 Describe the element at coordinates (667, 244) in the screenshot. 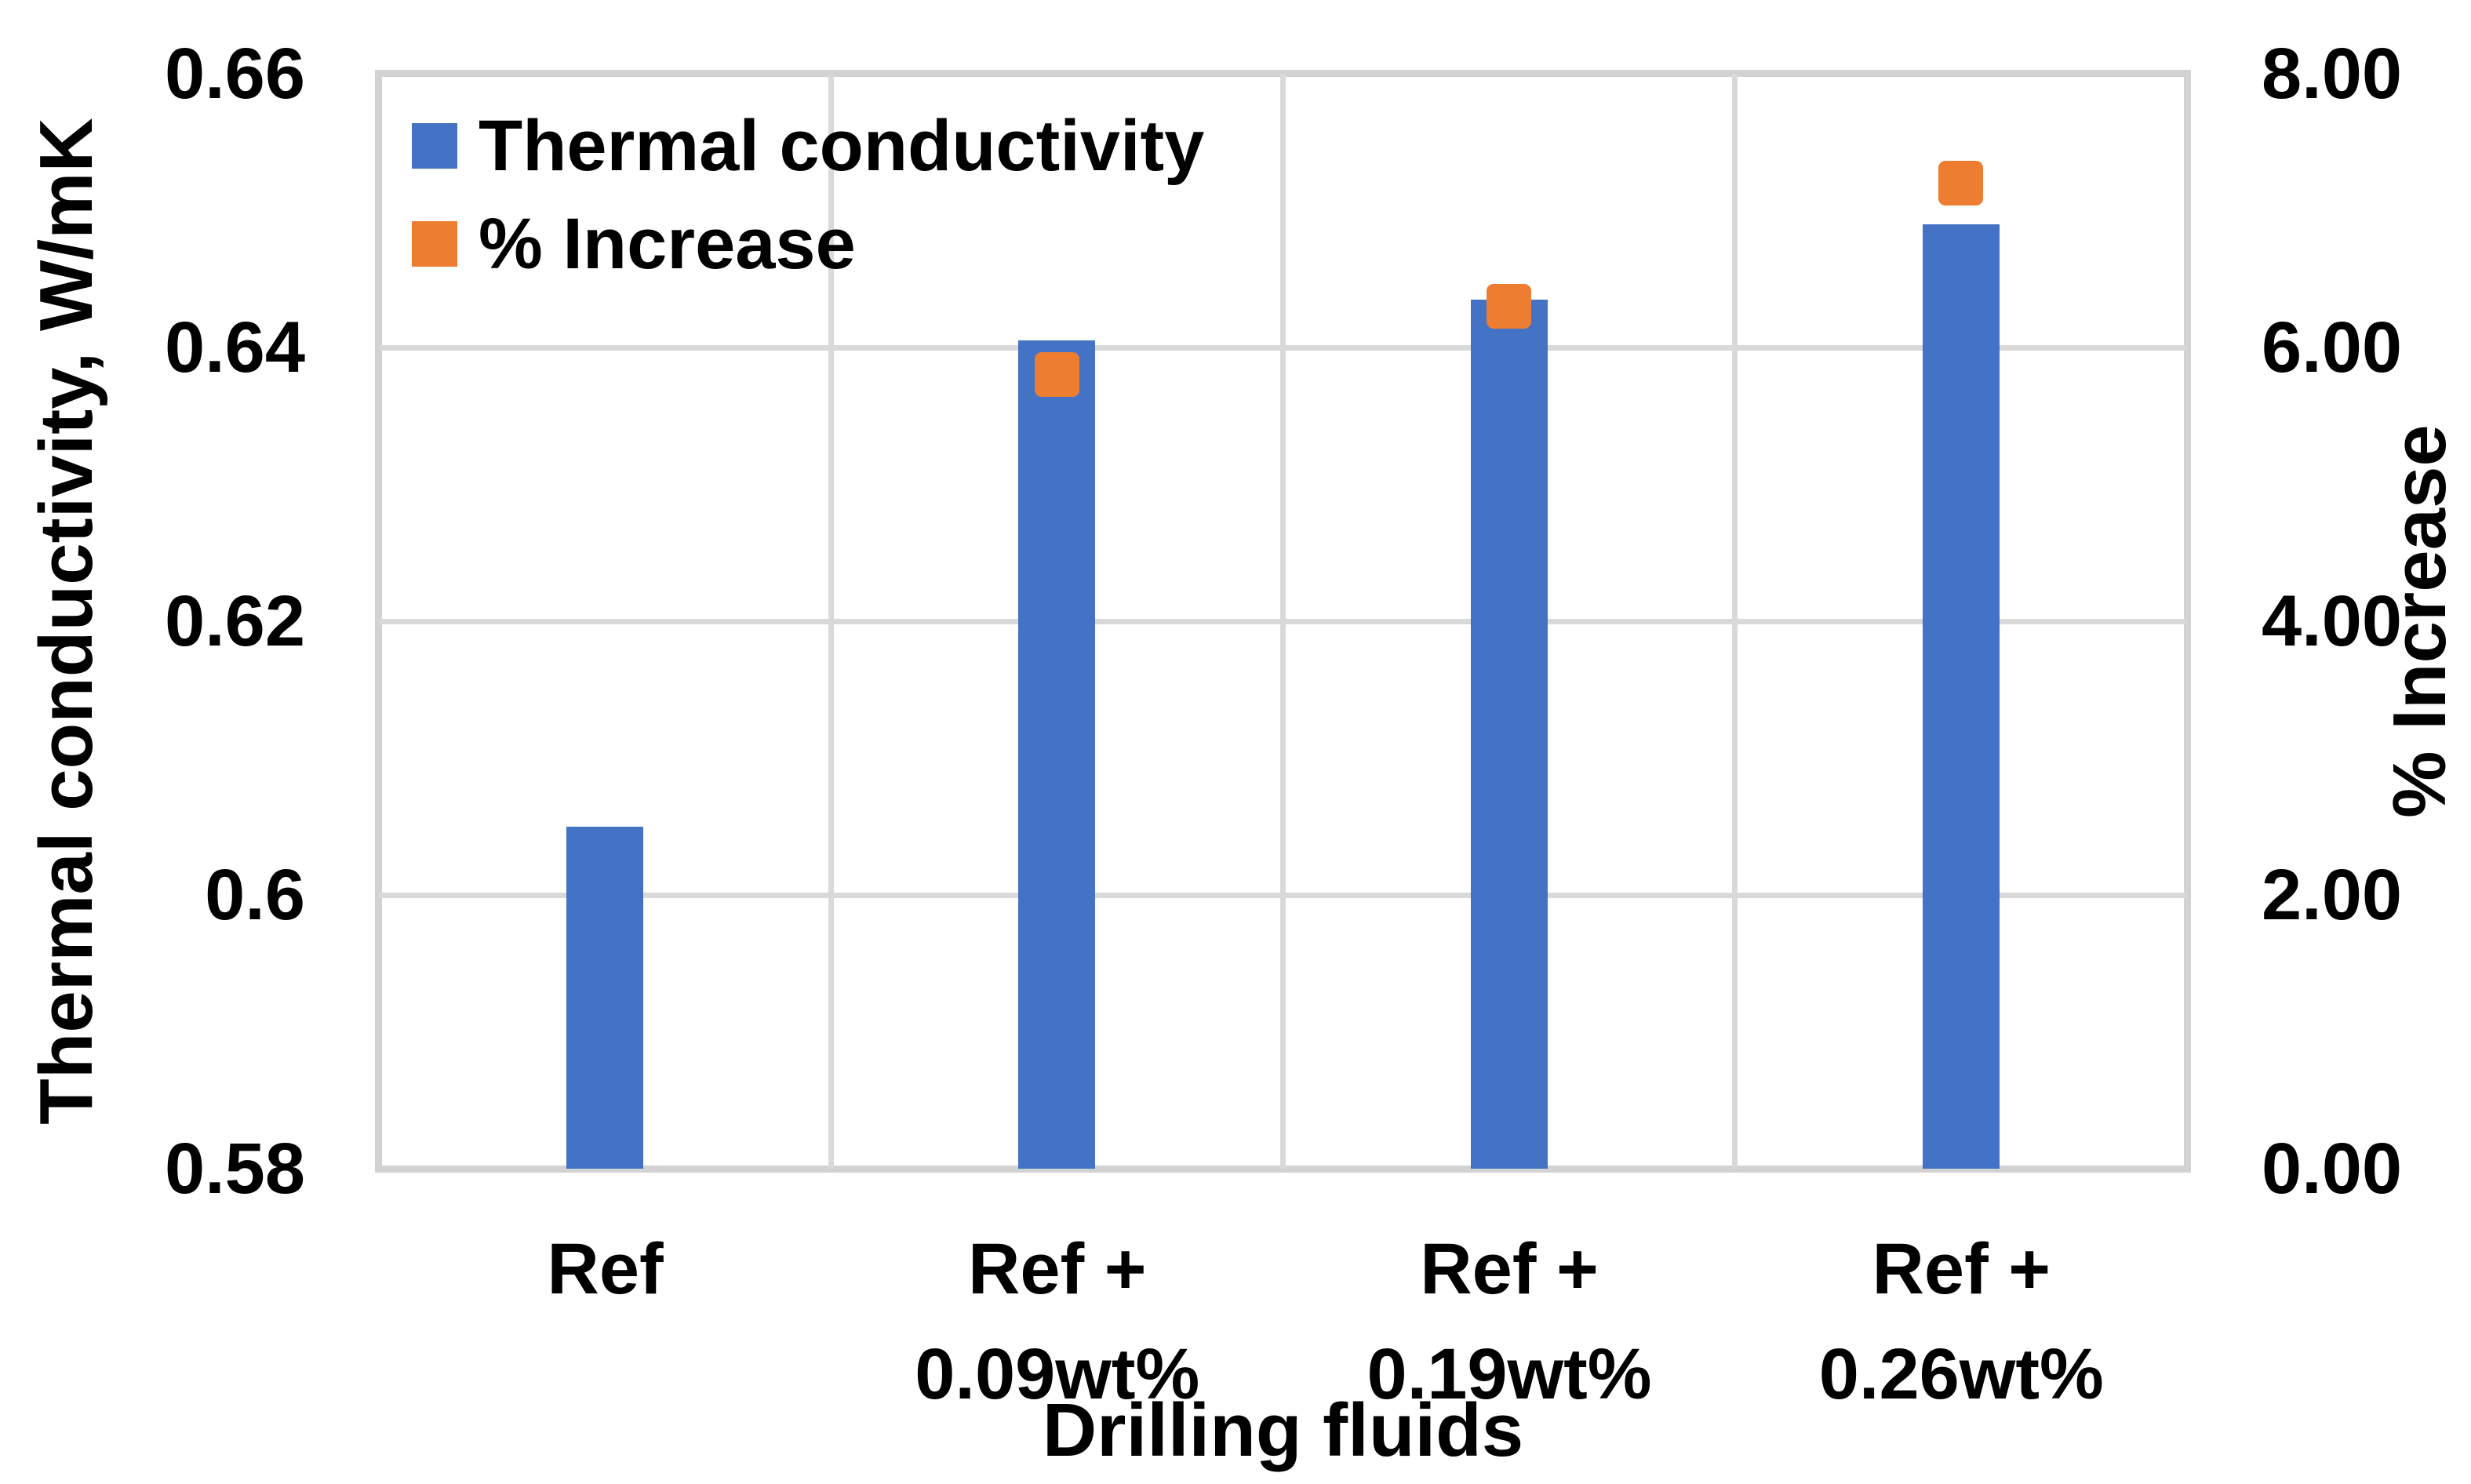

I see `legend-label: % Increase` at that location.